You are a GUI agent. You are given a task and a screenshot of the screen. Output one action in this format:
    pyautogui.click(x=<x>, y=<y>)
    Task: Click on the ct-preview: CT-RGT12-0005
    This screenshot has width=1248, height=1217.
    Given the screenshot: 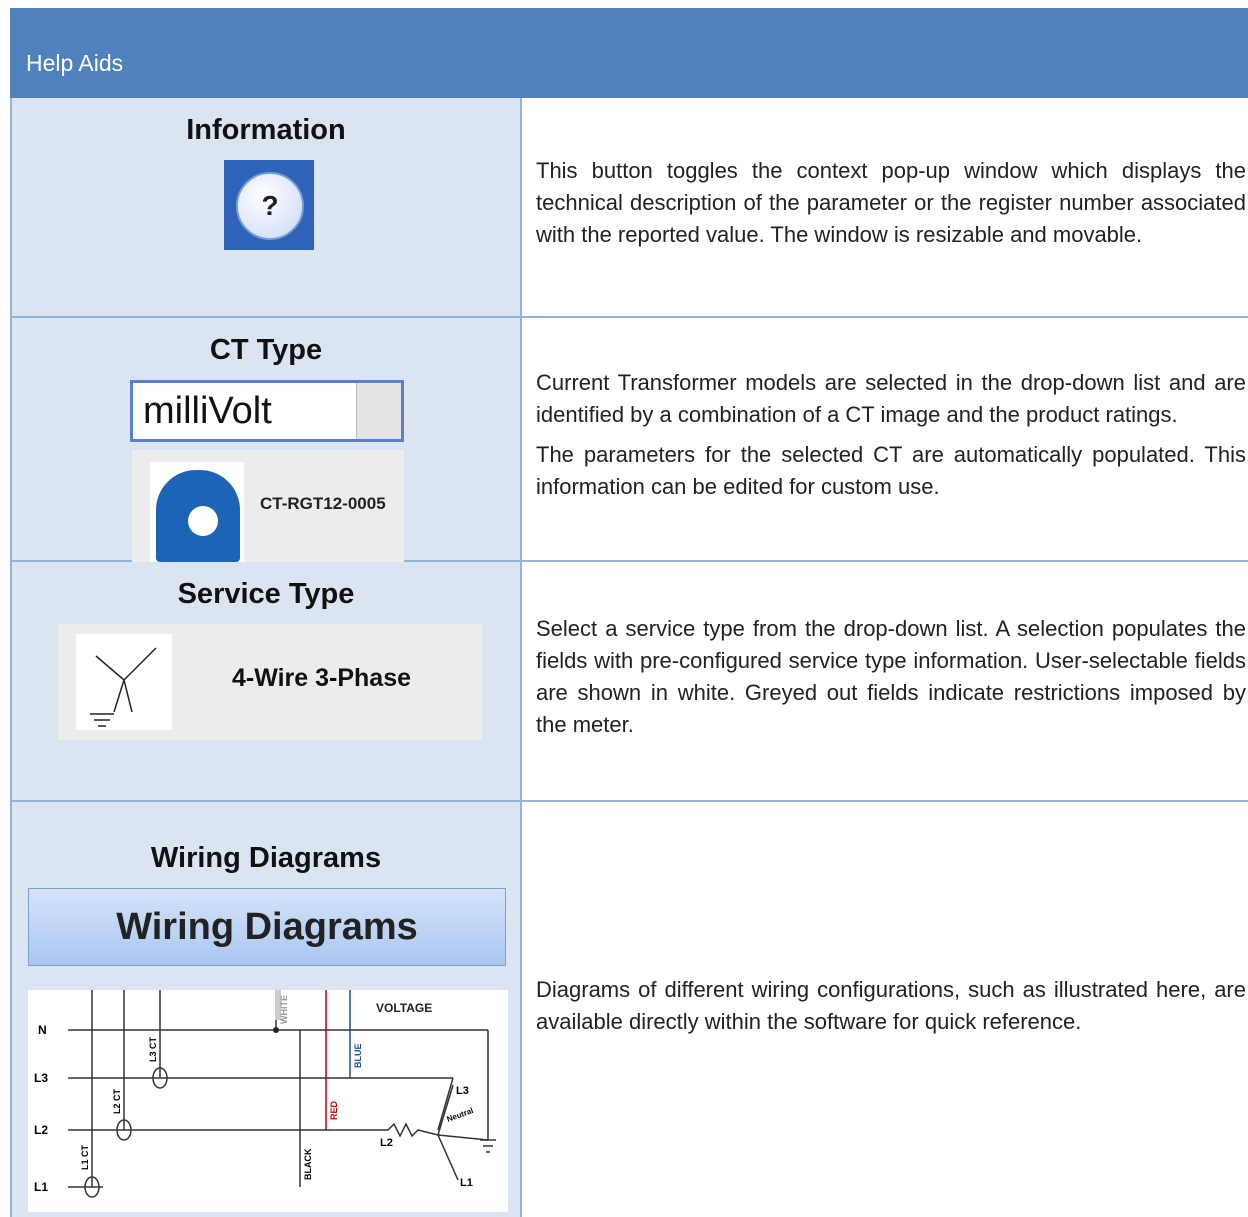 What is the action you would take?
    pyautogui.click(x=268, y=506)
    